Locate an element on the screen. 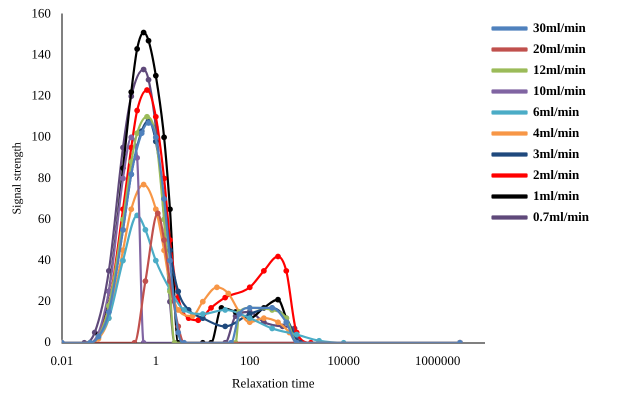 Image resolution: width=619 pixels, height=400 pixels. legend-label: 1ml/min is located at coordinates (556, 195).